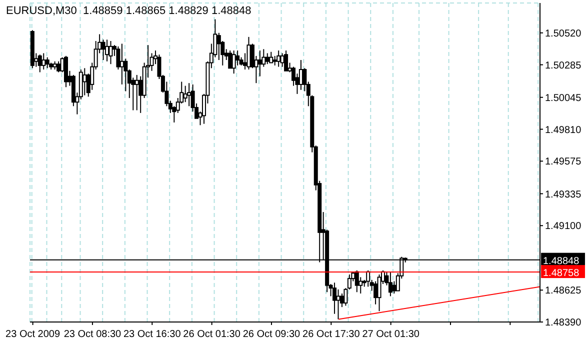 The height and width of the screenshot is (340, 586). Describe the element at coordinates (563, 291) in the screenshot. I see `y-tick-label: 1.48625` at that location.